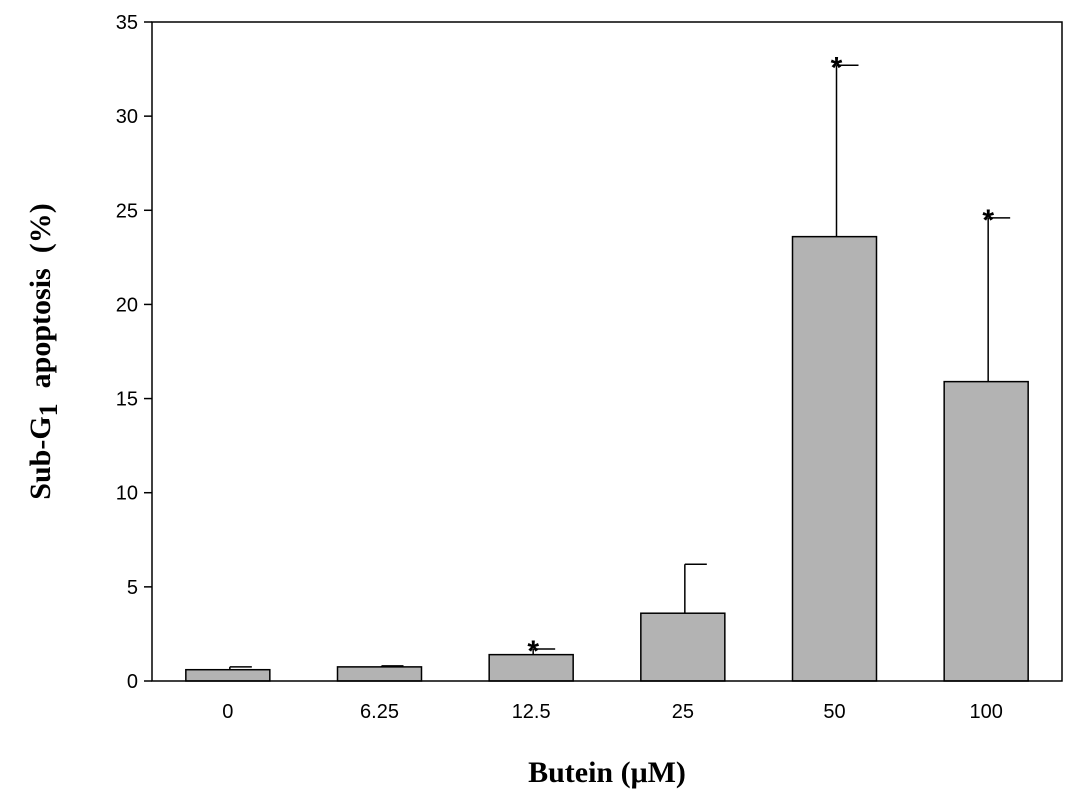  Describe the element at coordinates (132, 682) in the screenshot. I see `y-tick-label: 0` at that location.